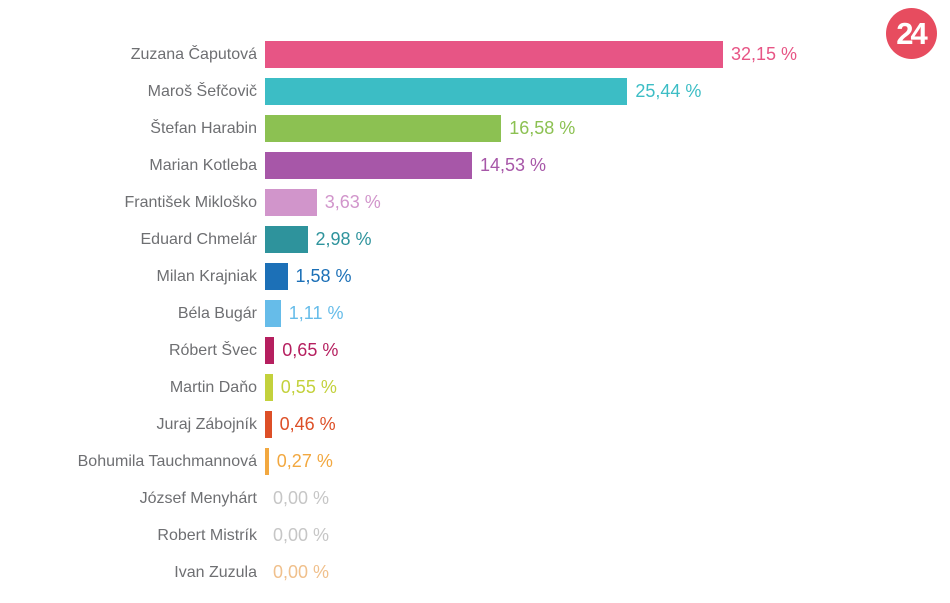  I want to click on result-value-label: 16,58 %, so click(542, 128).